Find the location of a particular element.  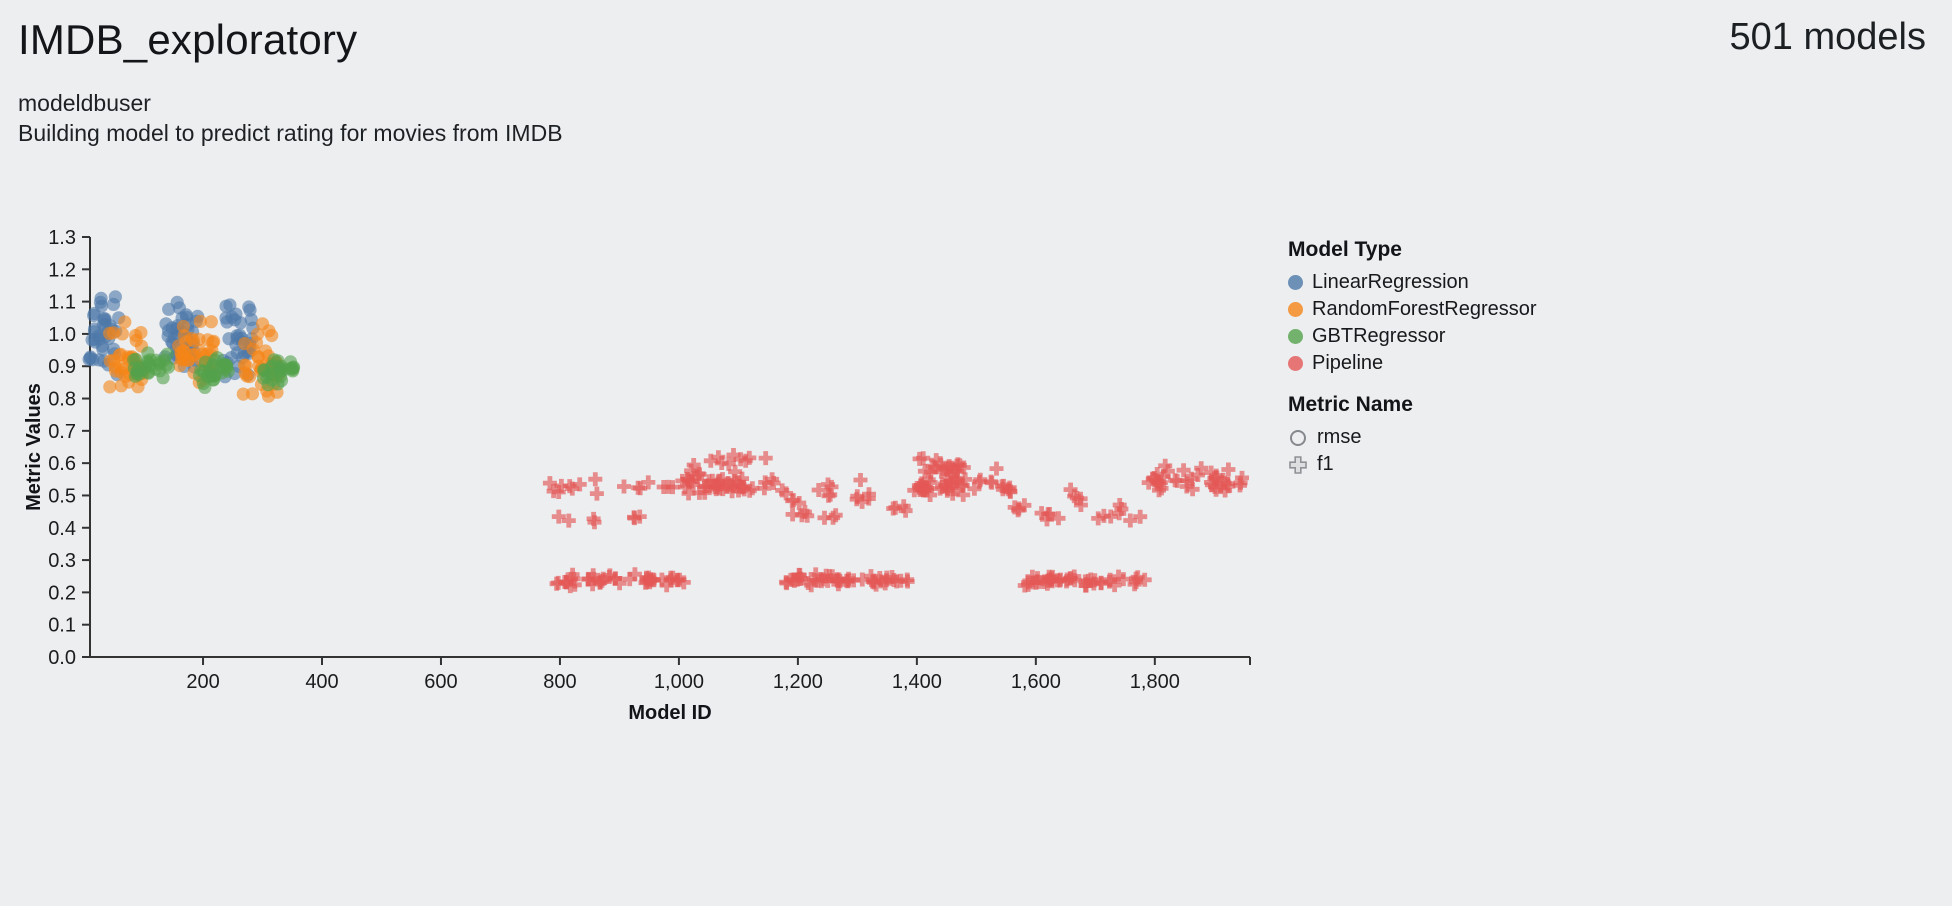

svg-text: 0.4 is located at coordinates (62, 529).